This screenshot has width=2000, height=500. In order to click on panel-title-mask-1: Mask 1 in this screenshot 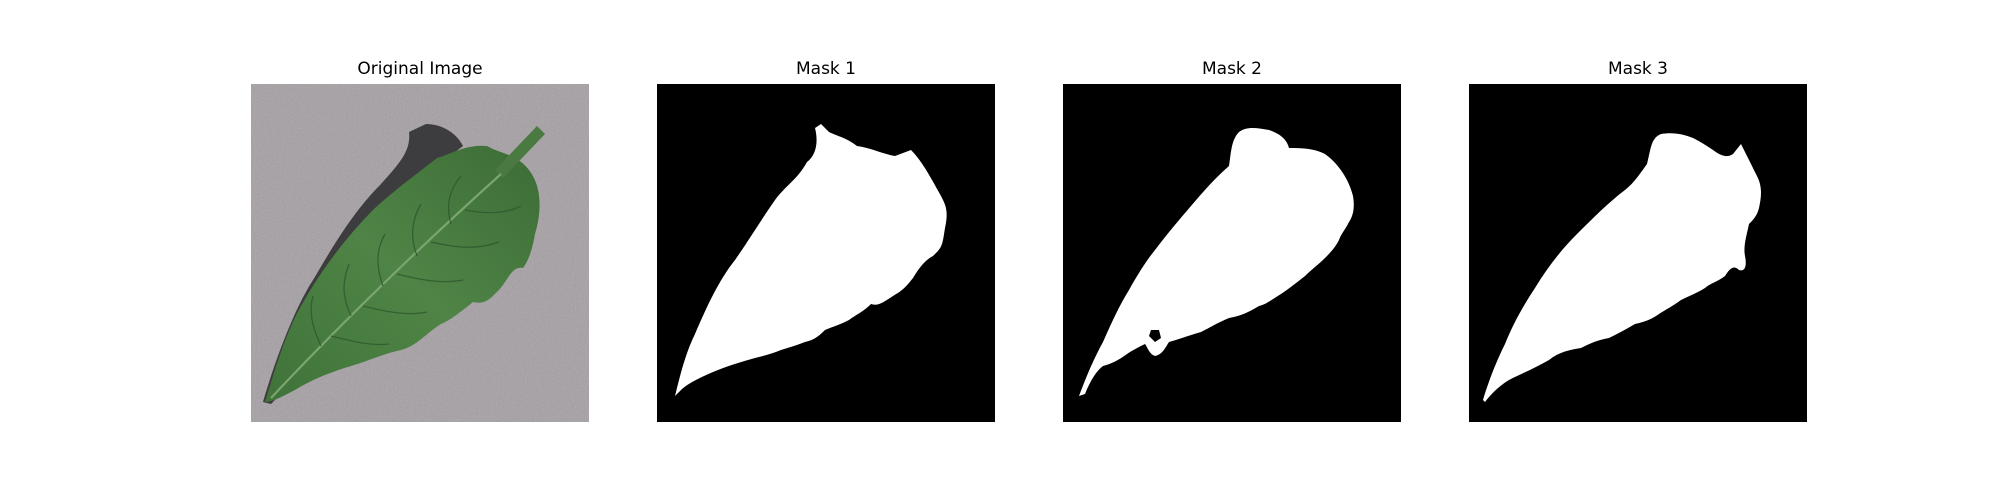, I will do `click(825, 69)`.